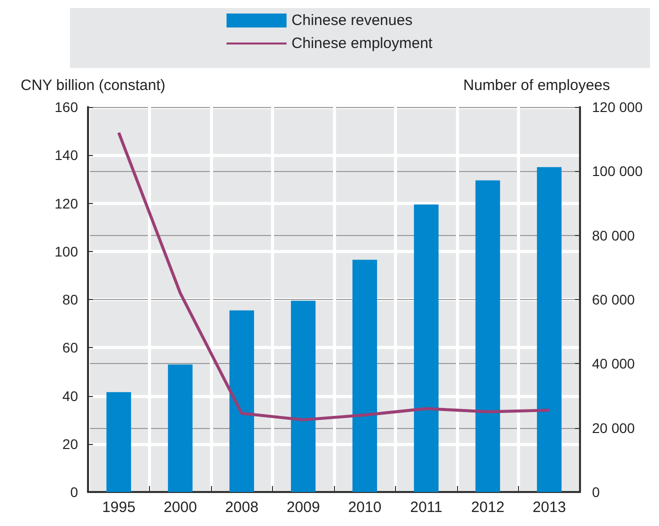  What do you see at coordinates (549, 507) in the screenshot?
I see `x-tick-label: 2013` at bounding box center [549, 507].